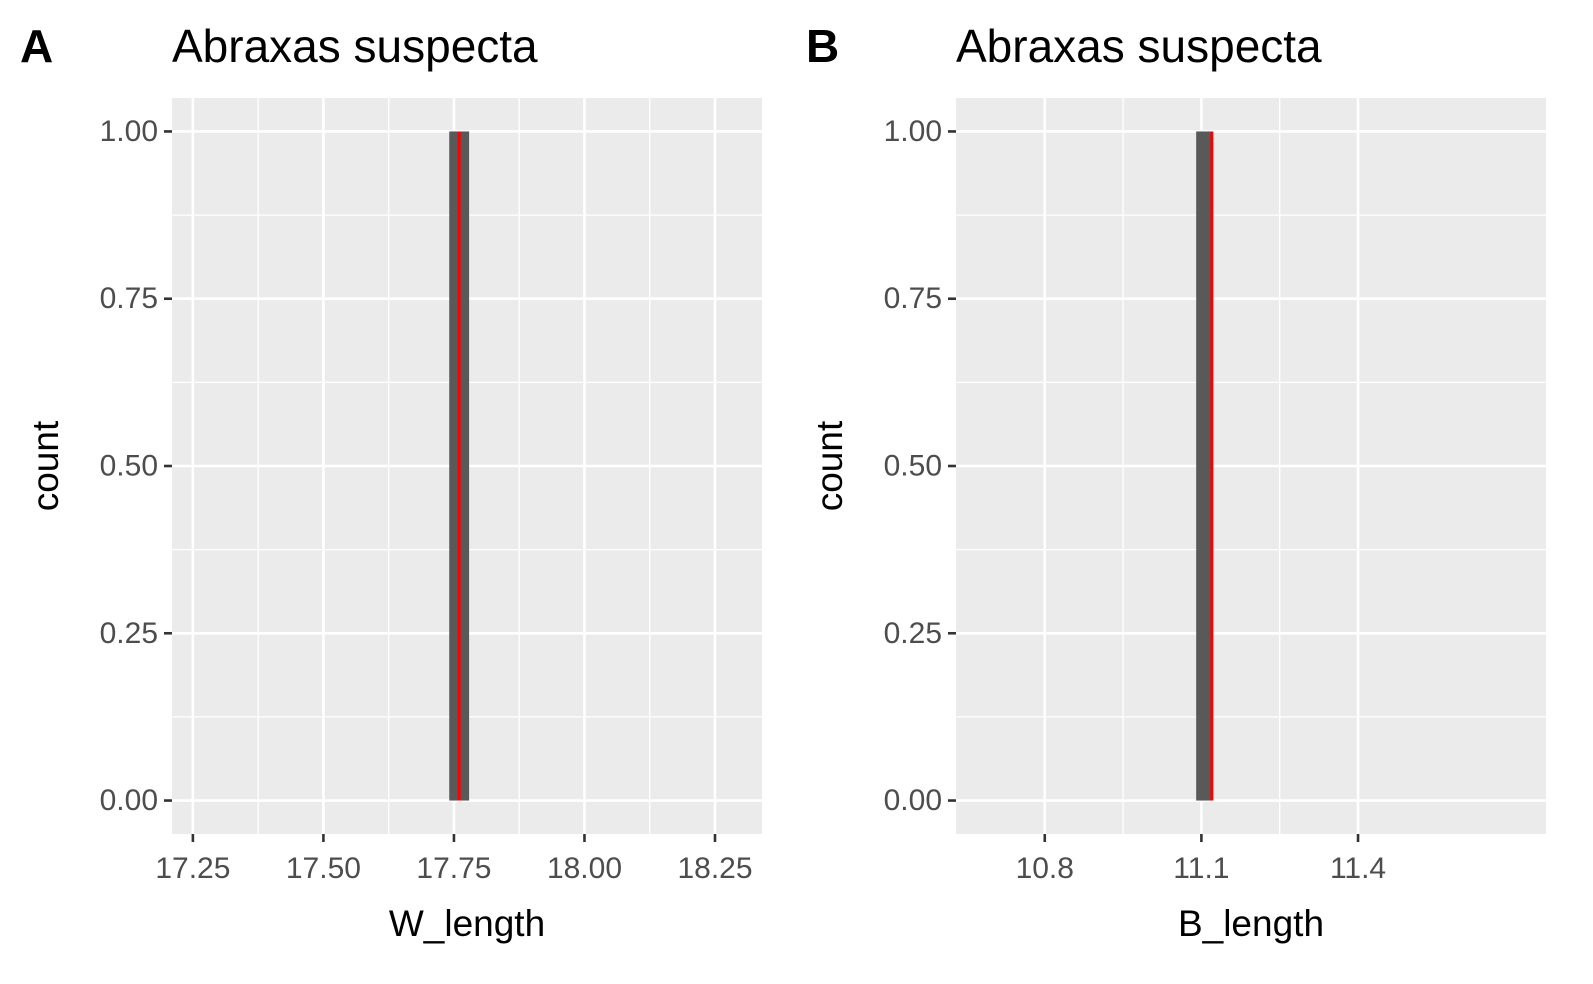 The width and height of the screenshot is (1593, 984). I want to click on x-tick-label: 10.8, so click(1045, 868).